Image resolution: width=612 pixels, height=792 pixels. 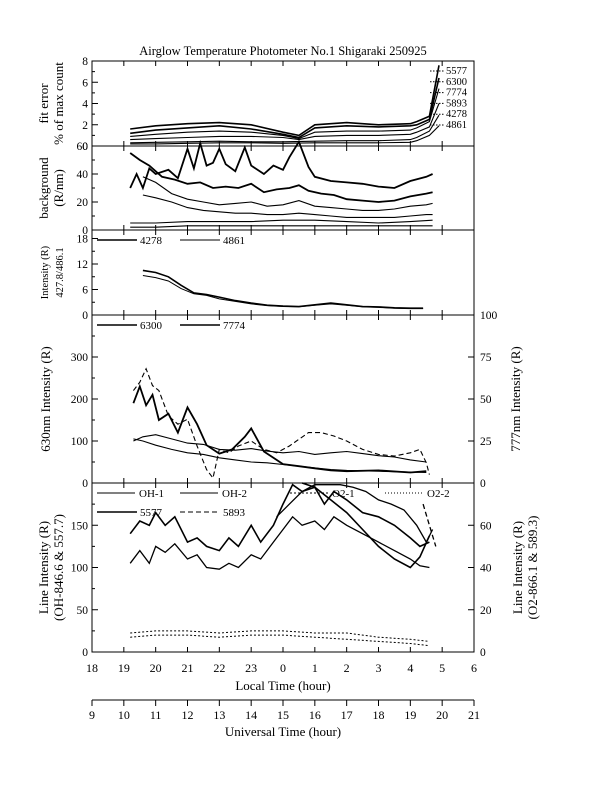 I want to click on y-tick-label: 40, so click(x=83, y=175).